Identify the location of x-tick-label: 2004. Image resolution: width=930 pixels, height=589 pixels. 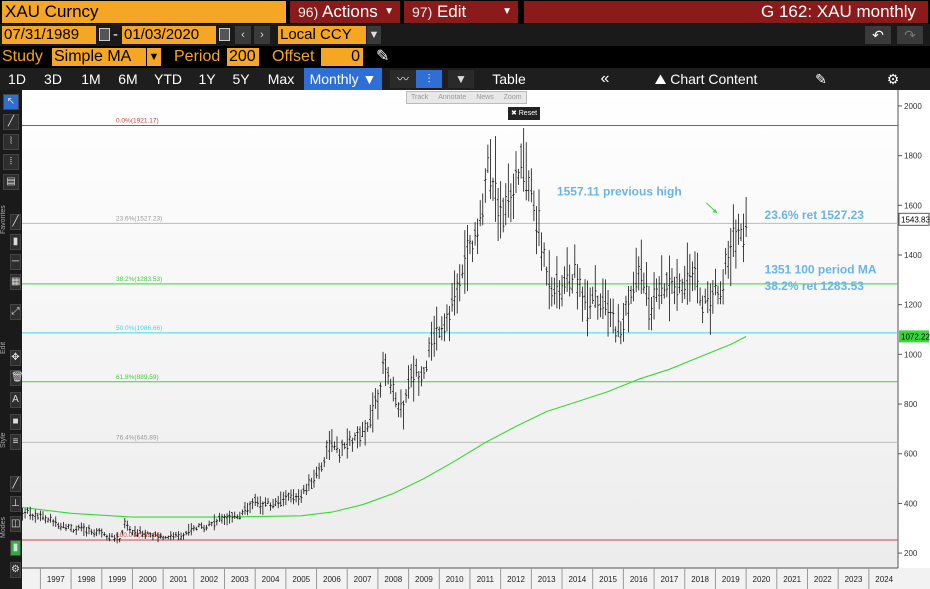
(271, 579).